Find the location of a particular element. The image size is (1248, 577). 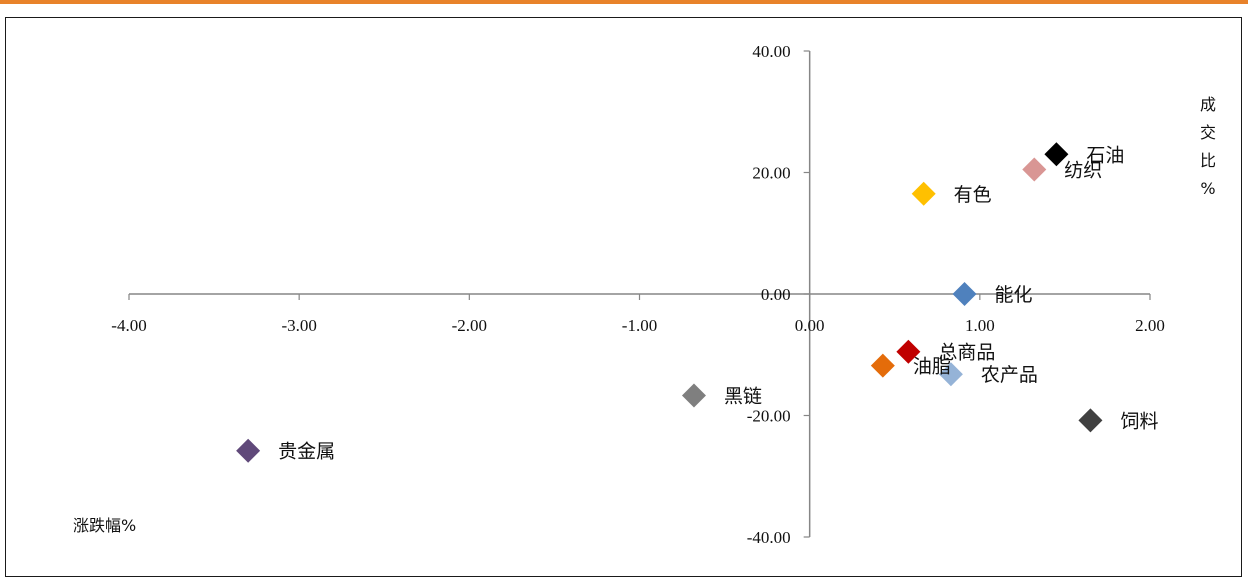

point-label-贵金属: 贵金属 is located at coordinates (306, 452).